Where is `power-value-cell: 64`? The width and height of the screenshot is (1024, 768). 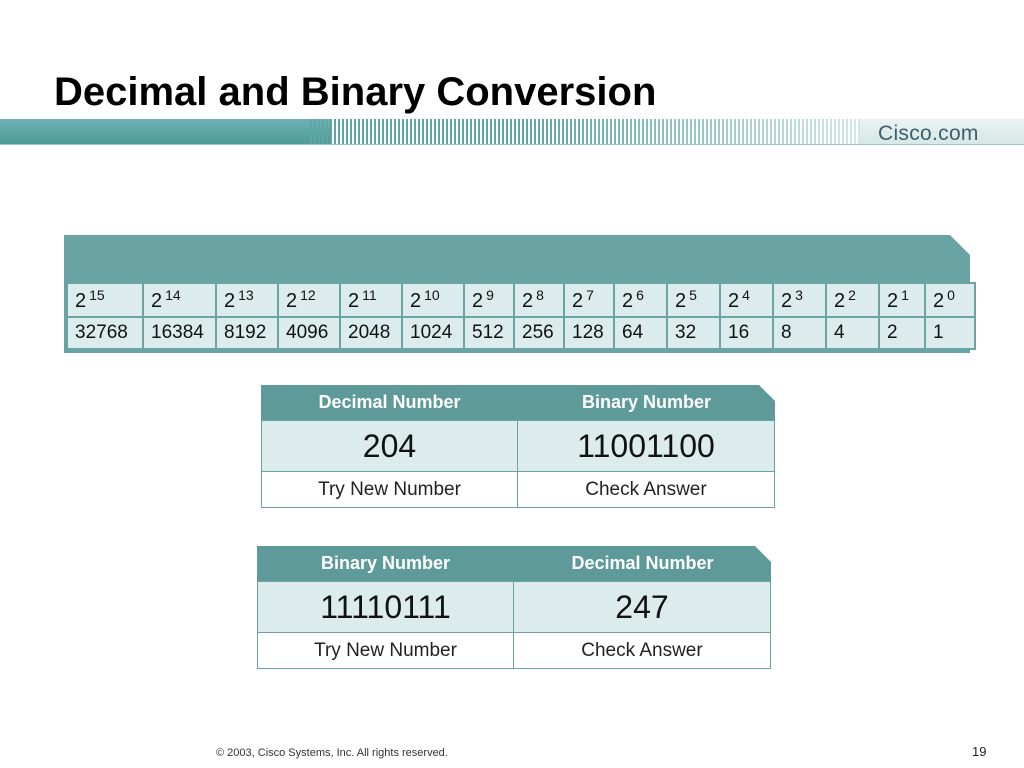 power-value-cell: 64 is located at coordinates (640, 333).